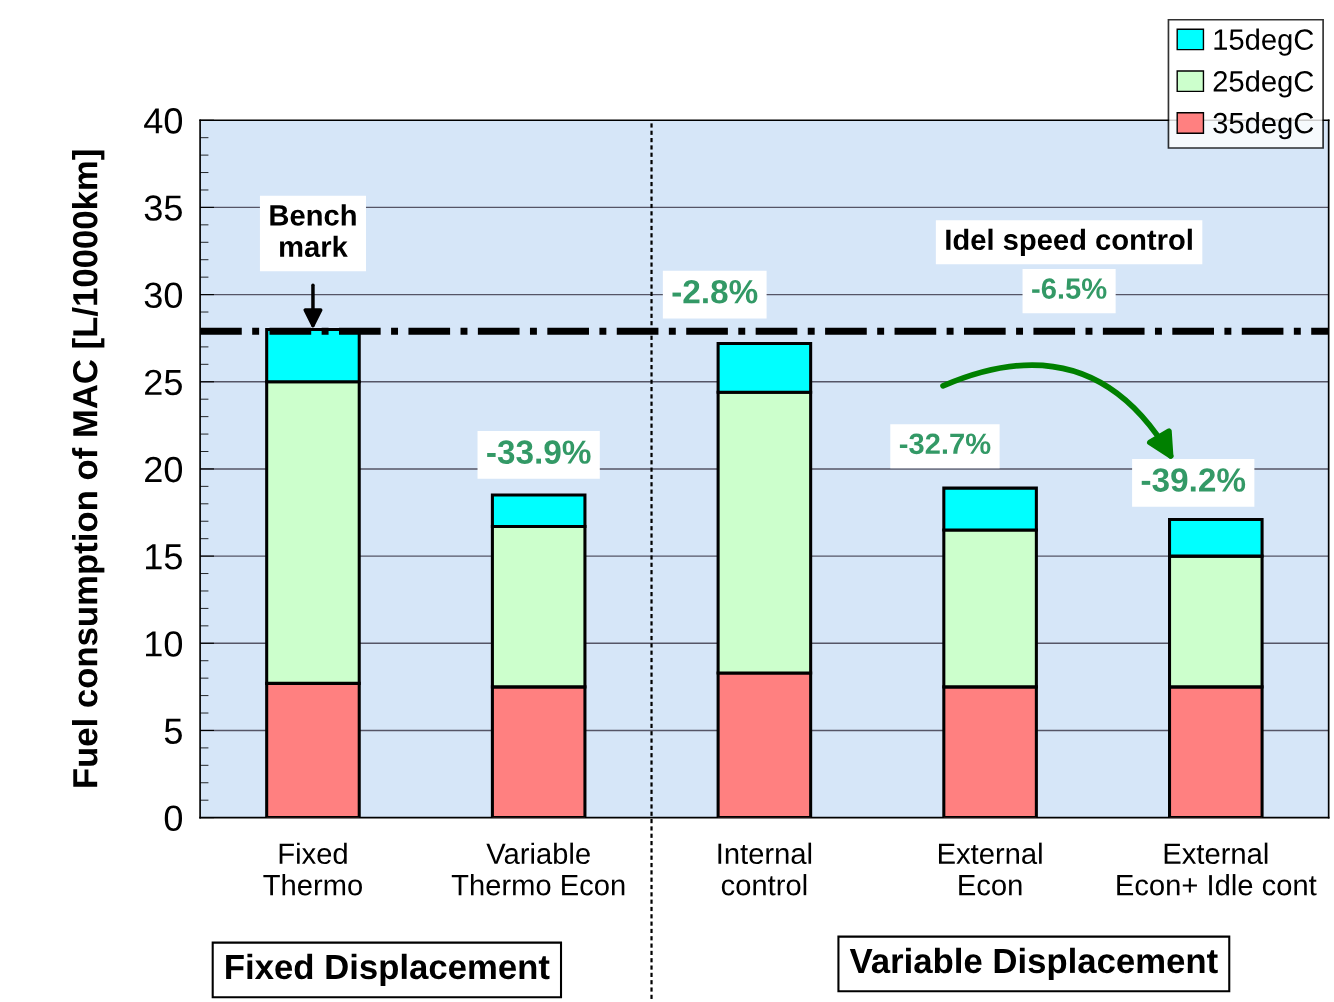 This screenshot has width=1334, height=1002. What do you see at coordinates (1033, 964) in the screenshot?
I see `text: Variable Displacement` at bounding box center [1033, 964].